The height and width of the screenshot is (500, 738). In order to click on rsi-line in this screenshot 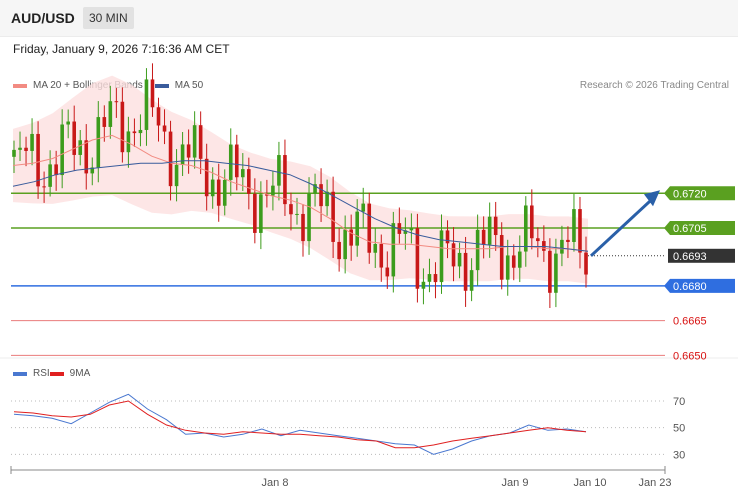, I will do `click(300, 424)`.